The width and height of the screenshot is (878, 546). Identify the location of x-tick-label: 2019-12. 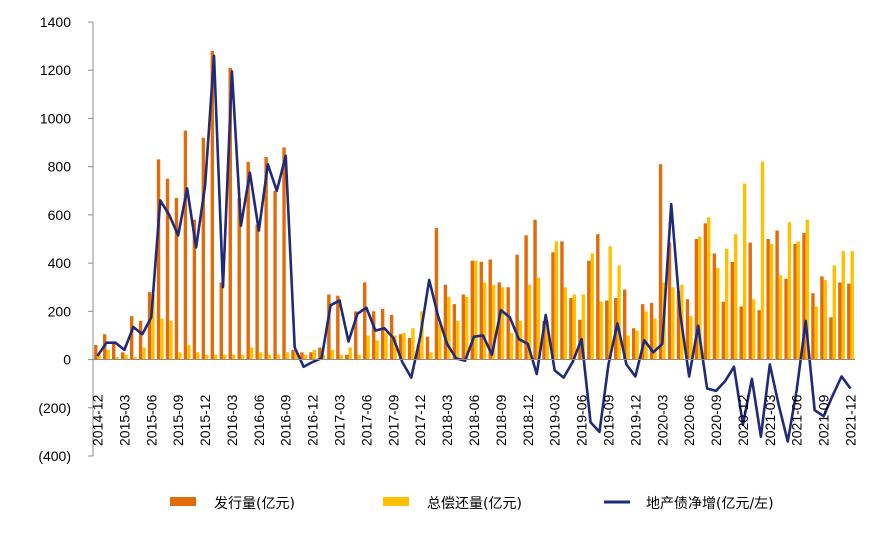
(635, 420).